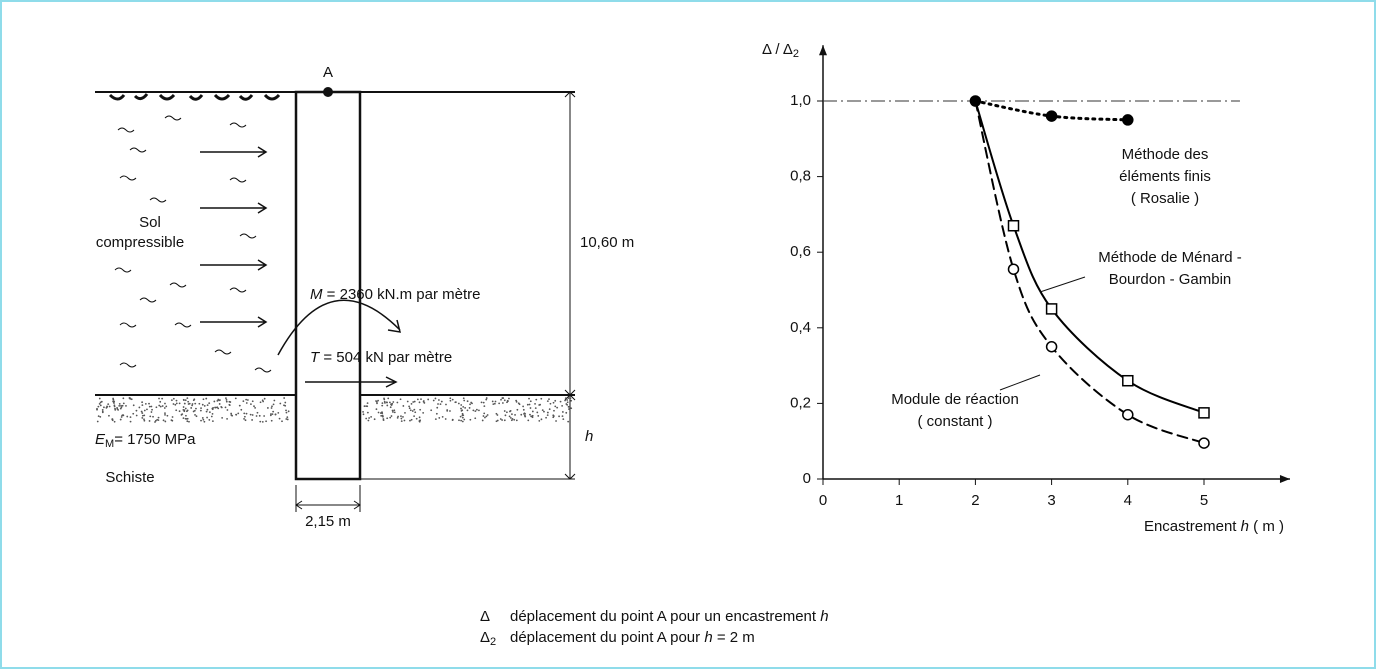  Describe the element at coordinates (109, 444) in the screenshot. I see `subscript: M` at that location.